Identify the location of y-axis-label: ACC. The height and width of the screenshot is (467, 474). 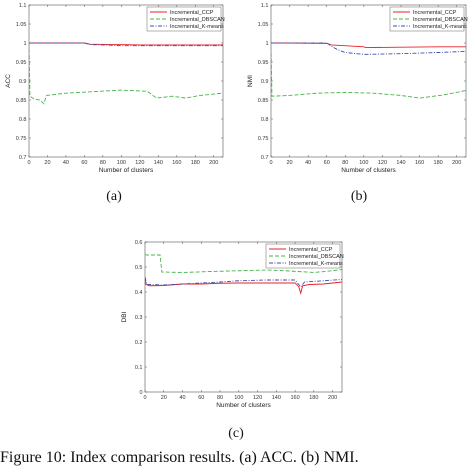
(8, 81).